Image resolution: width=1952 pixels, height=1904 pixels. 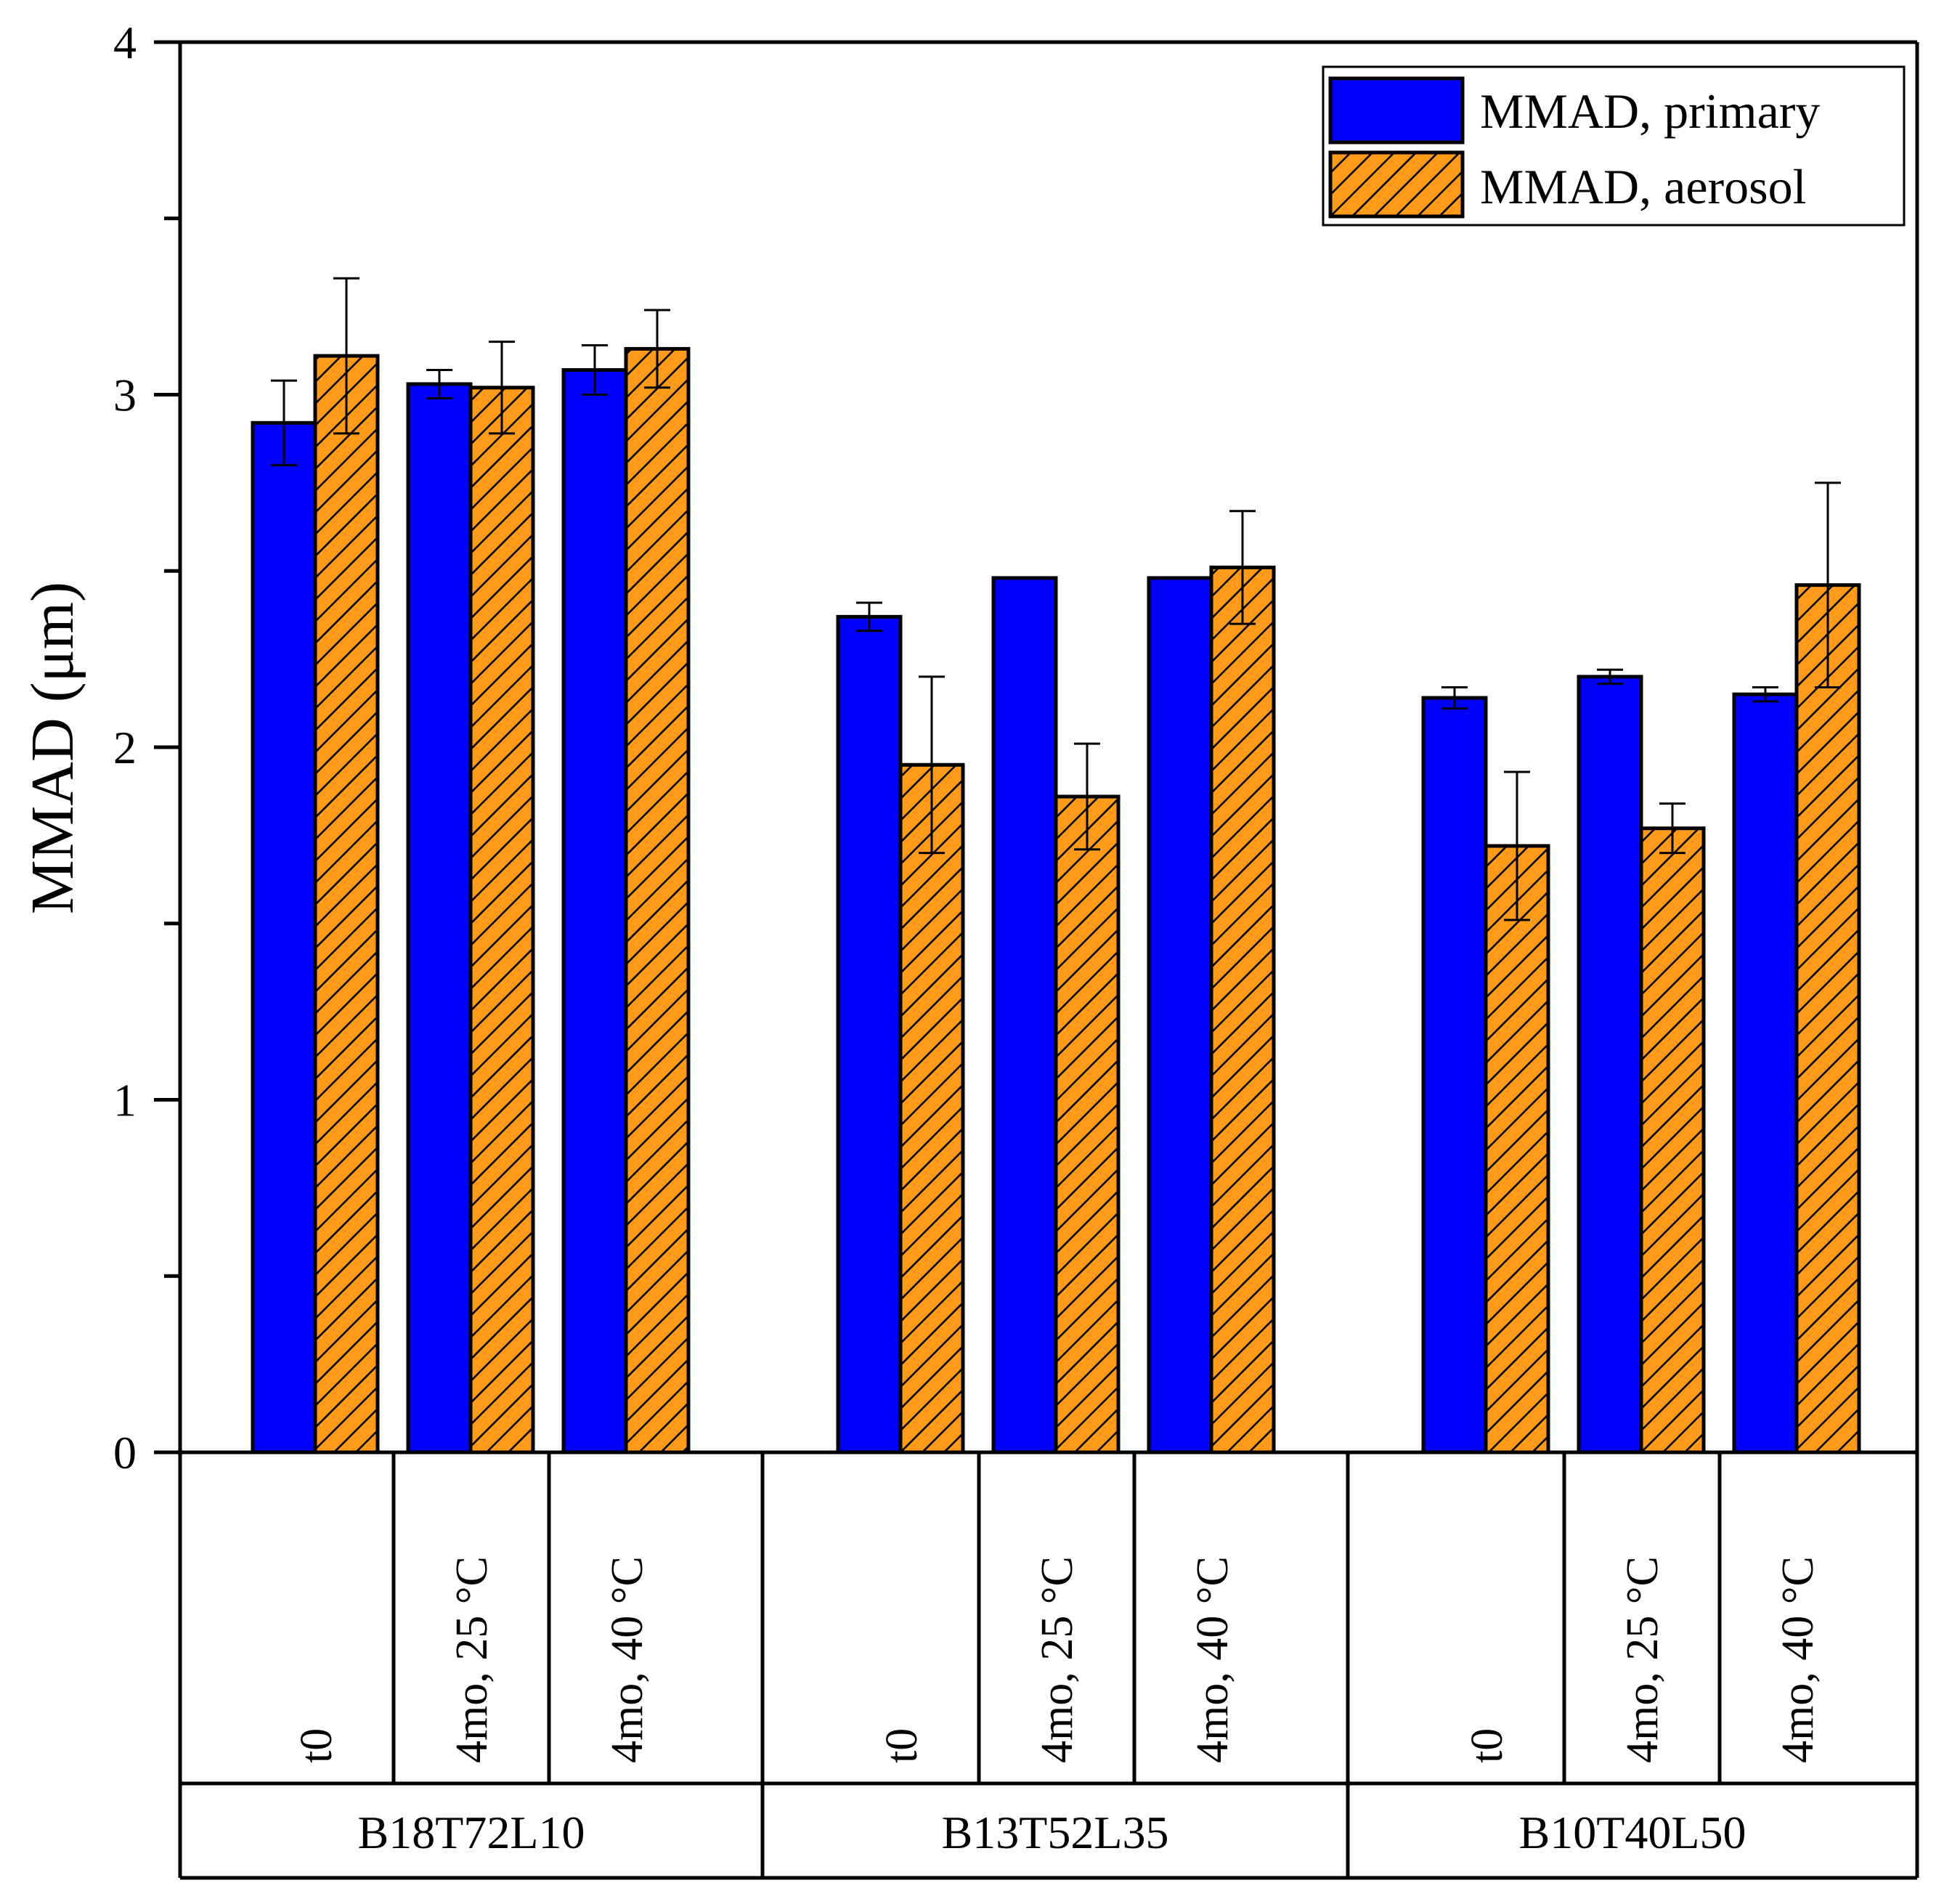 I want to click on legend-label-aerosol: MMAD, aerosol, so click(x=1643, y=186).